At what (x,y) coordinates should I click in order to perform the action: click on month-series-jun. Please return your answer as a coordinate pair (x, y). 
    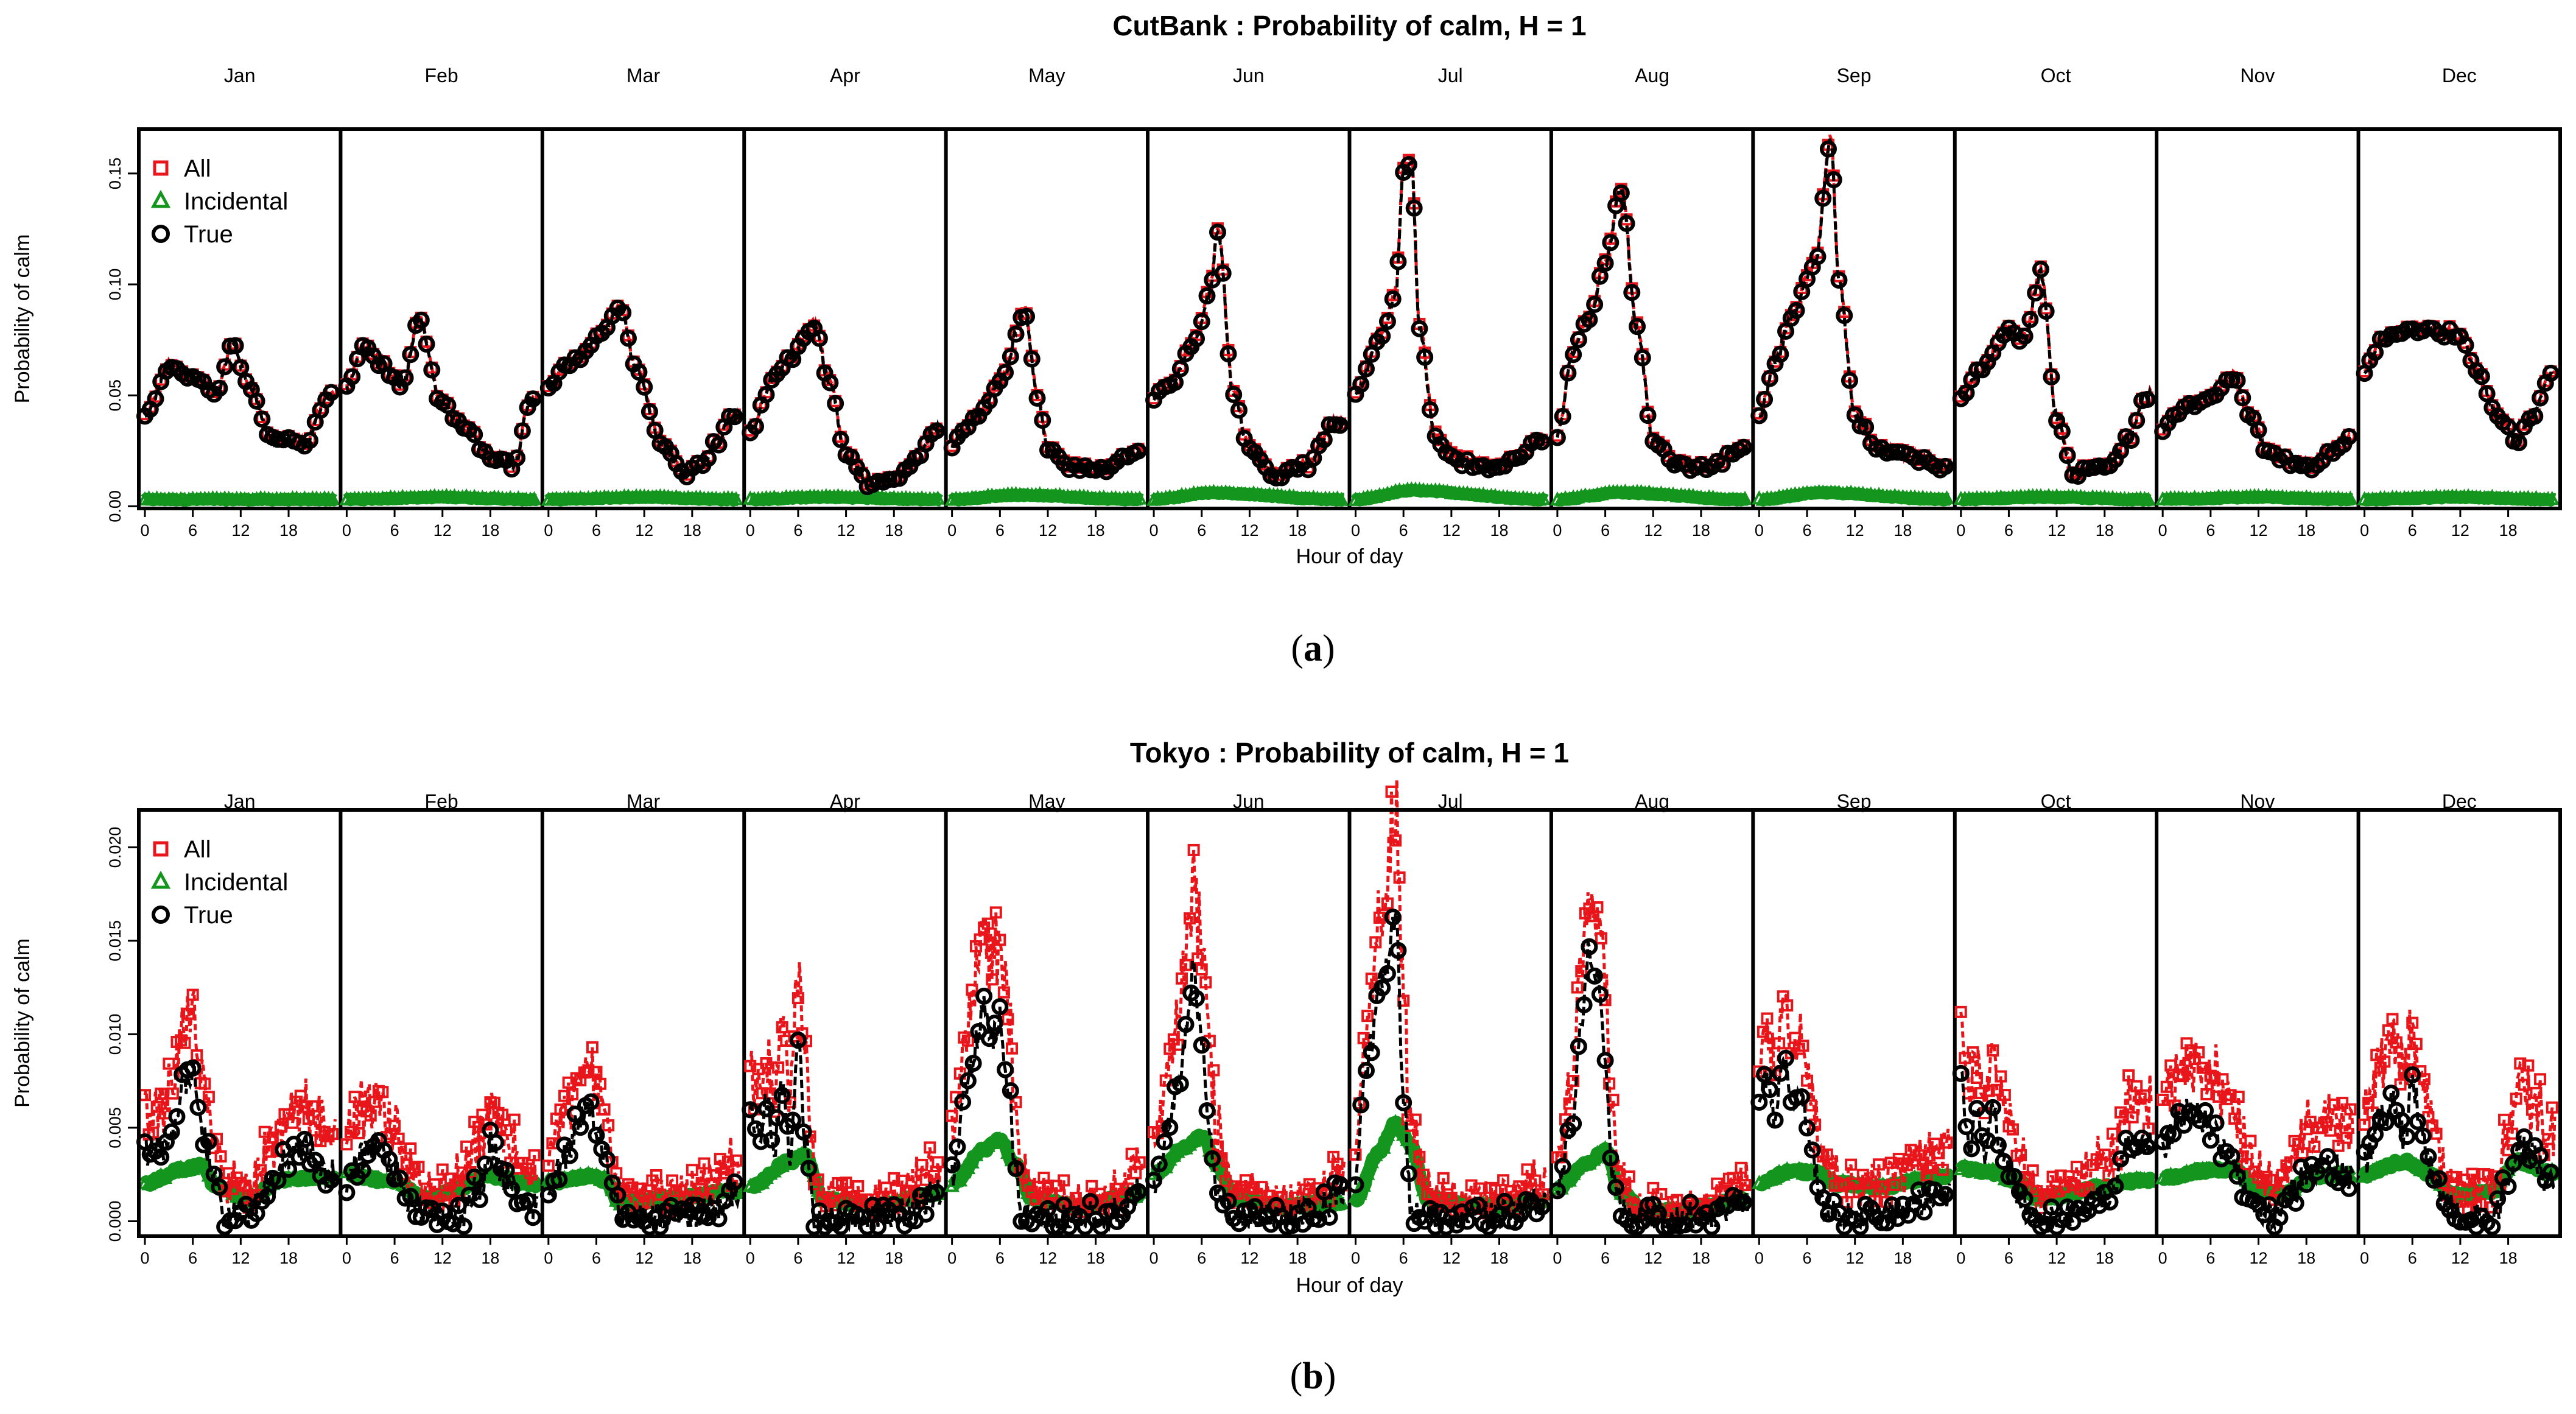
    Looking at the image, I should click on (1247, 1039).